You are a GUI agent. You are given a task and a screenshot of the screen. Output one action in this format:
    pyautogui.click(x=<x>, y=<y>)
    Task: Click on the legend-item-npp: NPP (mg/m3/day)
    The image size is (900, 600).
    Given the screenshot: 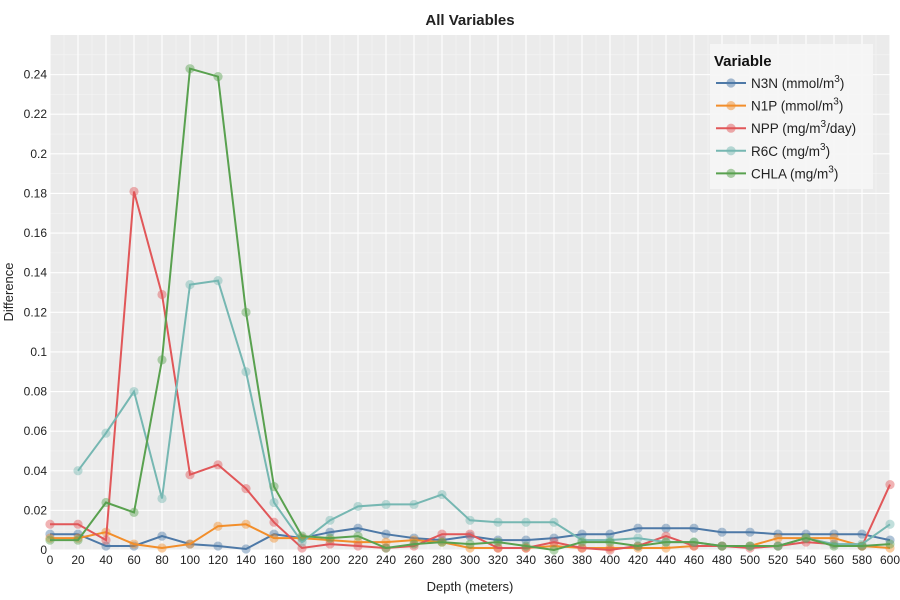 What is the action you would take?
    pyautogui.click(x=786, y=127)
    